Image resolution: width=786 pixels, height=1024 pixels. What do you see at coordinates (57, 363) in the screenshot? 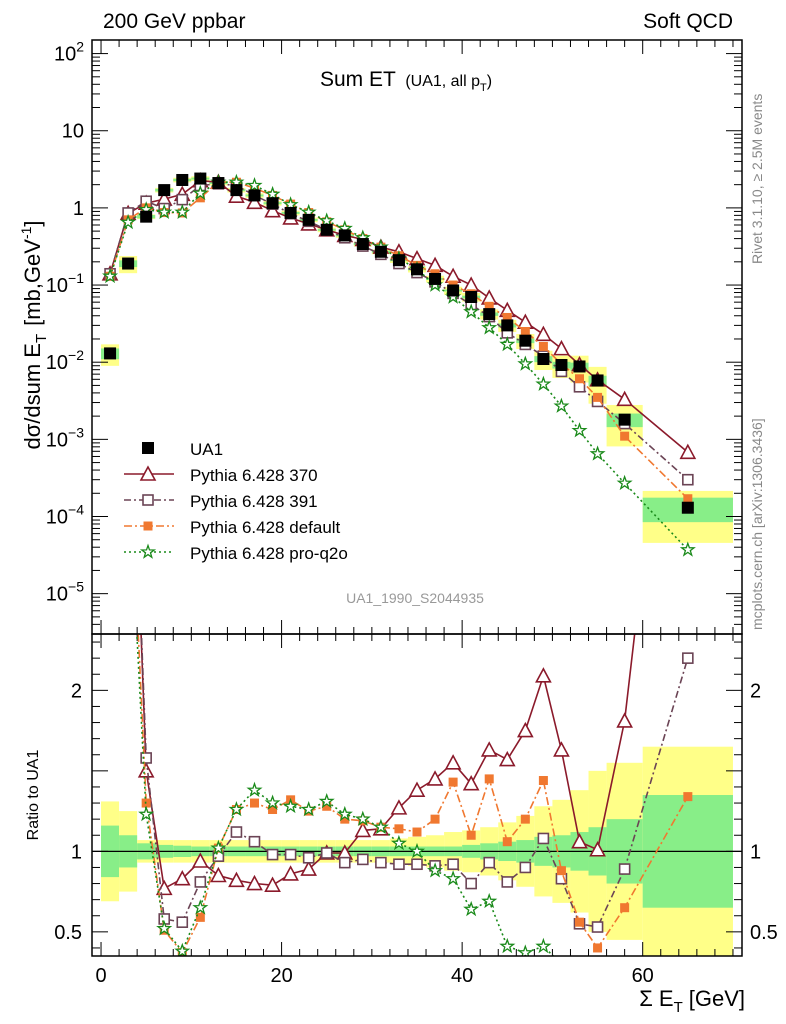
I see `y-tick-label-base-4: 10` at bounding box center [57, 363].